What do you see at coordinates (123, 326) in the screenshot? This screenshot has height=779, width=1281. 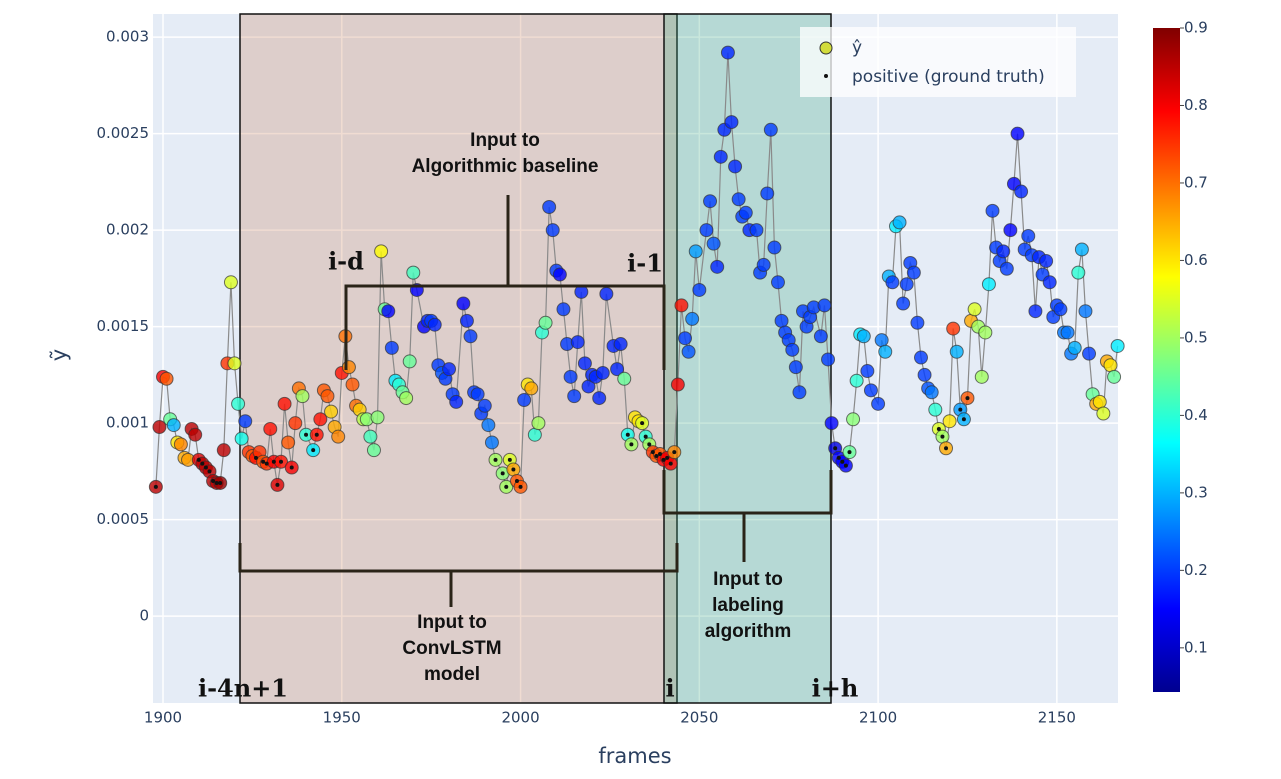 I see `y-tick-label: 0.0015` at bounding box center [123, 326].